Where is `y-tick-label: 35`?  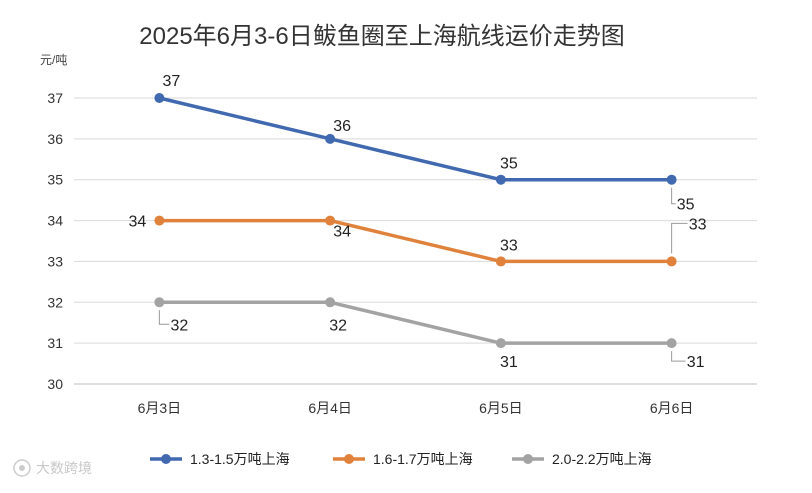
y-tick-label: 35 is located at coordinates (55, 180).